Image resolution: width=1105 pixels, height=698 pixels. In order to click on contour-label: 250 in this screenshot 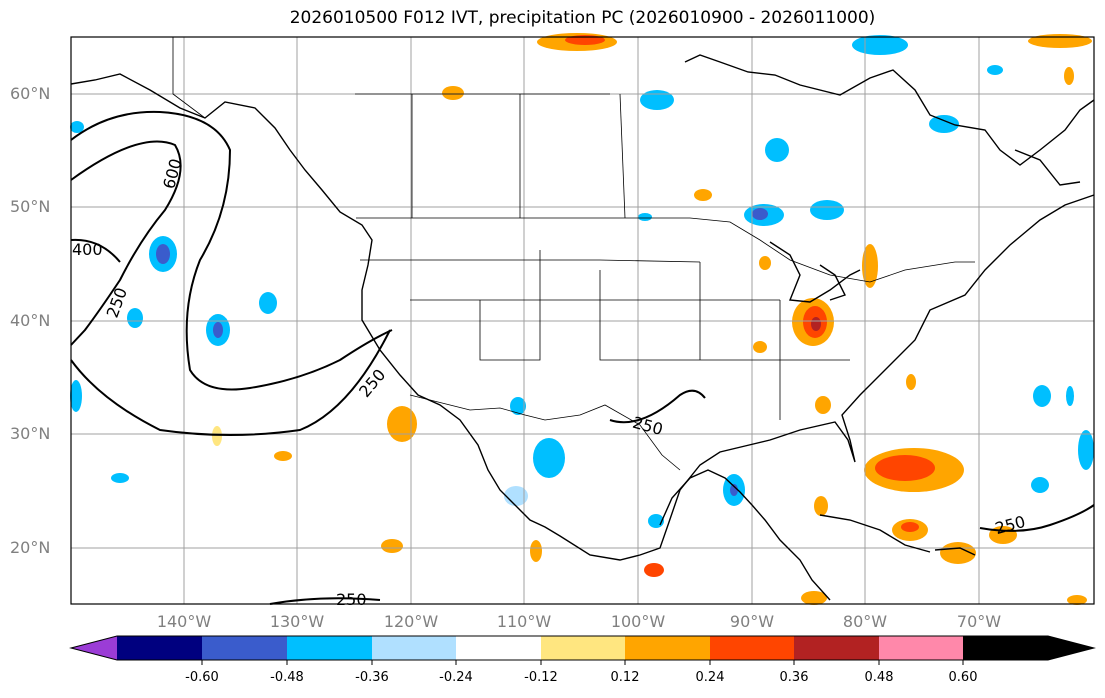, I will do `click(351, 599)`.